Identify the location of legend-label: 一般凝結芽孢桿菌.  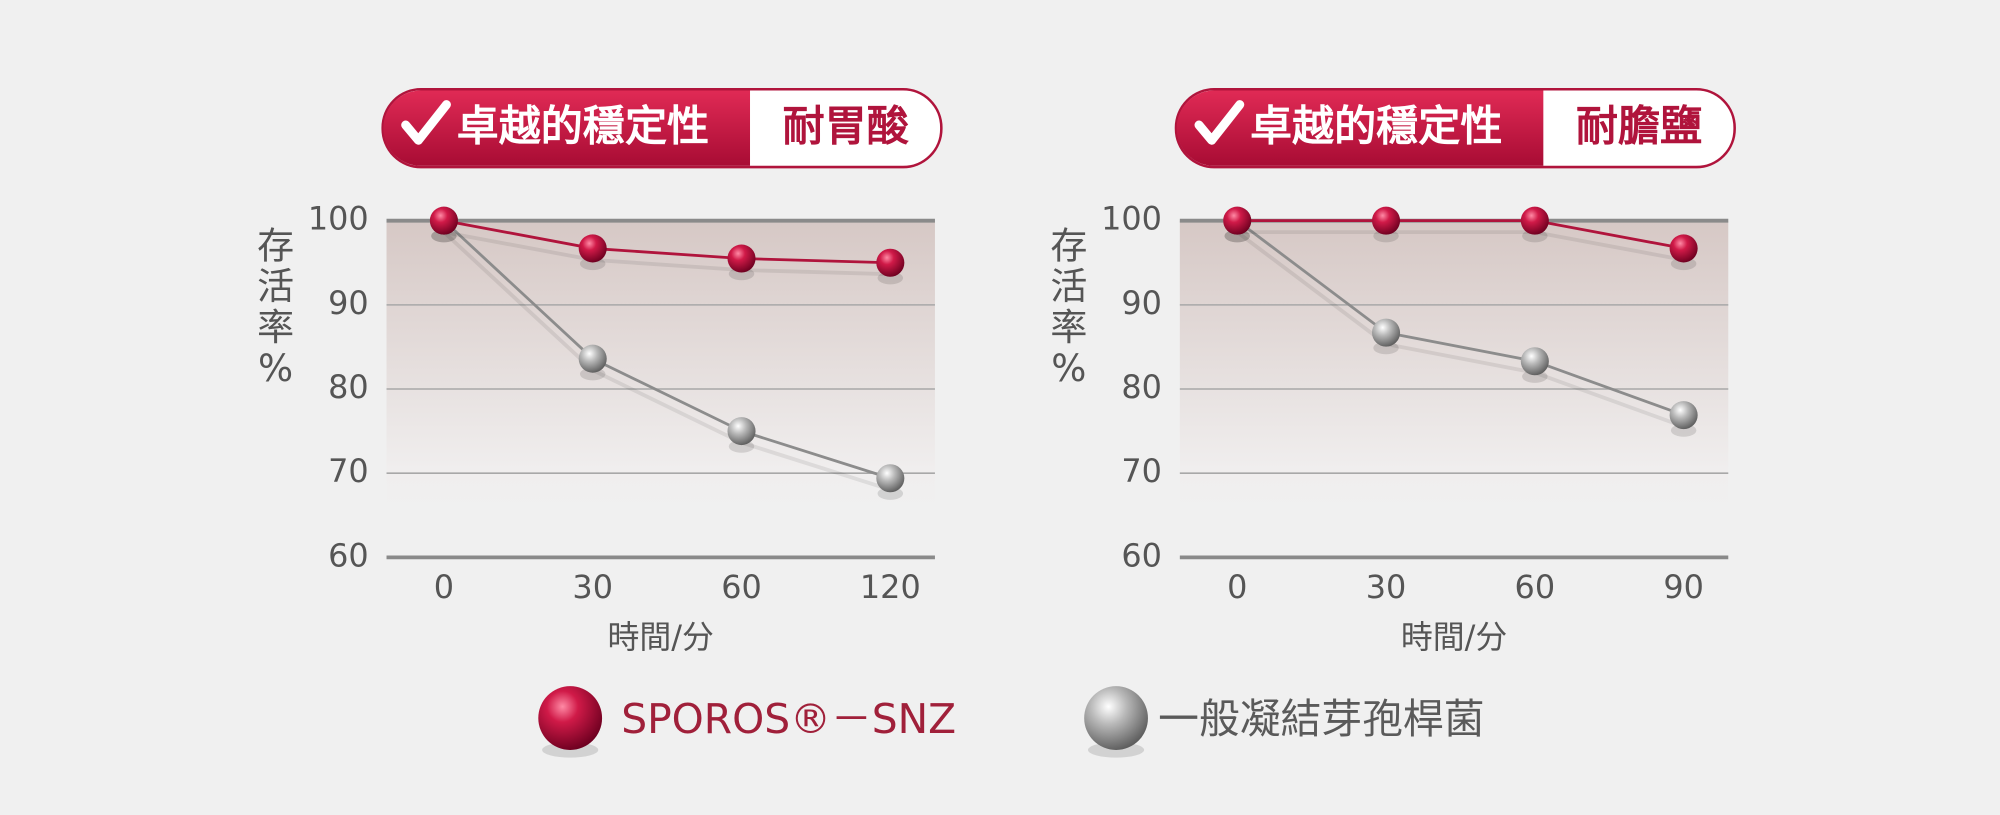
(1321, 719).